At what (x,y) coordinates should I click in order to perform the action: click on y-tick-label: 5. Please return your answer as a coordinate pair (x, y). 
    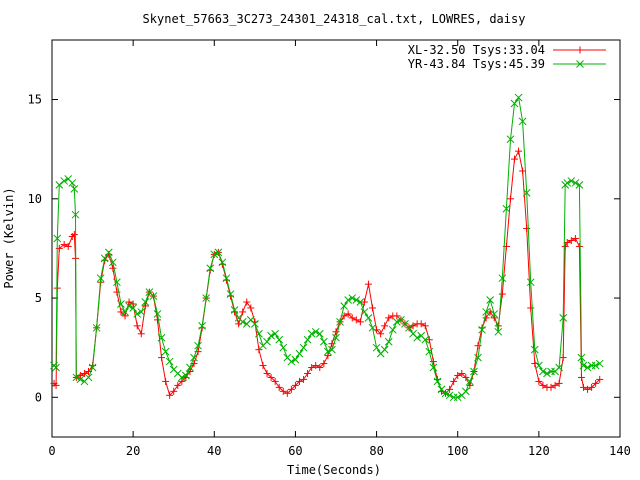
    Looking at the image, I should click on (38, 298).